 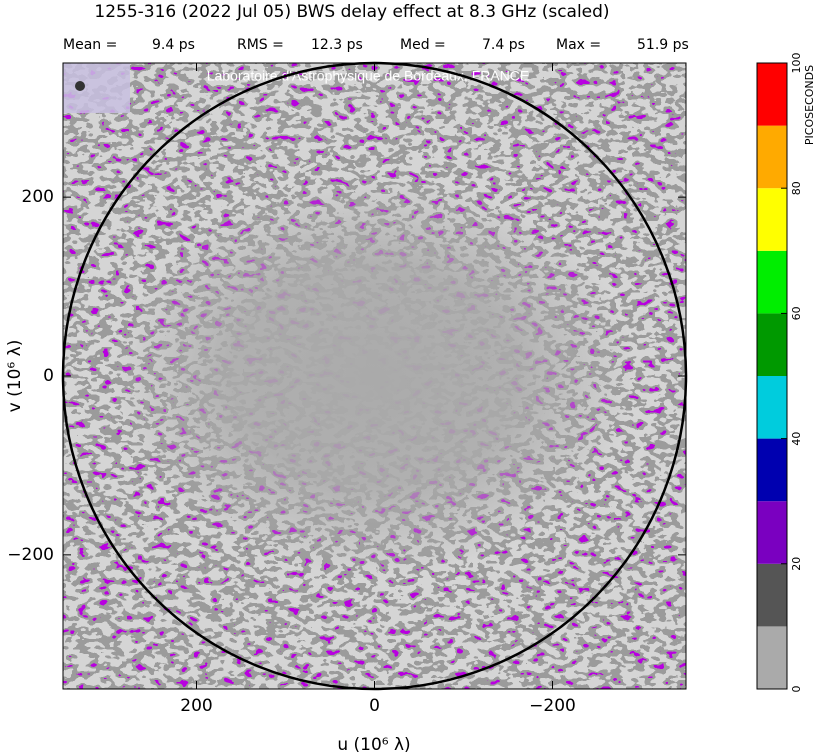 What do you see at coordinates (578, 45) in the screenshot?
I see `stat-name: Max =` at bounding box center [578, 45].